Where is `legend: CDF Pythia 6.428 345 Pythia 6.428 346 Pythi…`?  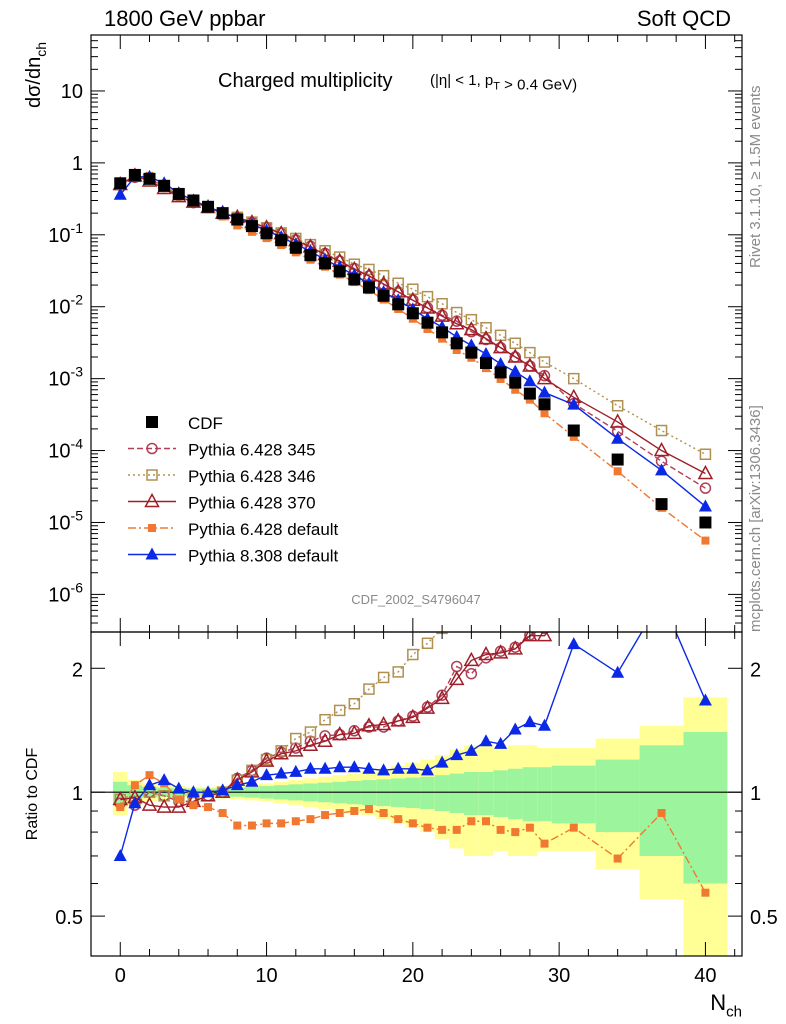 legend: CDF Pythia 6.428 345 Pythia 6.428 346 Pythi… is located at coordinates (233, 490).